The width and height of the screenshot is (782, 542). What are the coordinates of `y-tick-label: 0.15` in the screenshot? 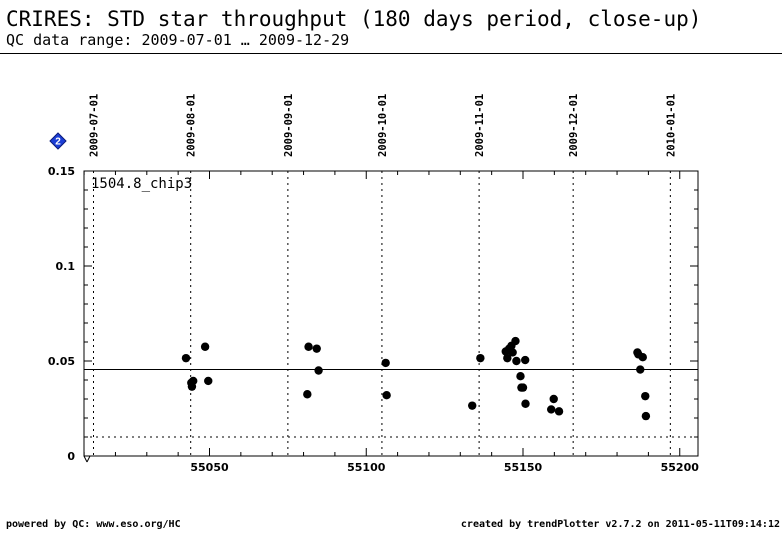 It's located at (61, 171).